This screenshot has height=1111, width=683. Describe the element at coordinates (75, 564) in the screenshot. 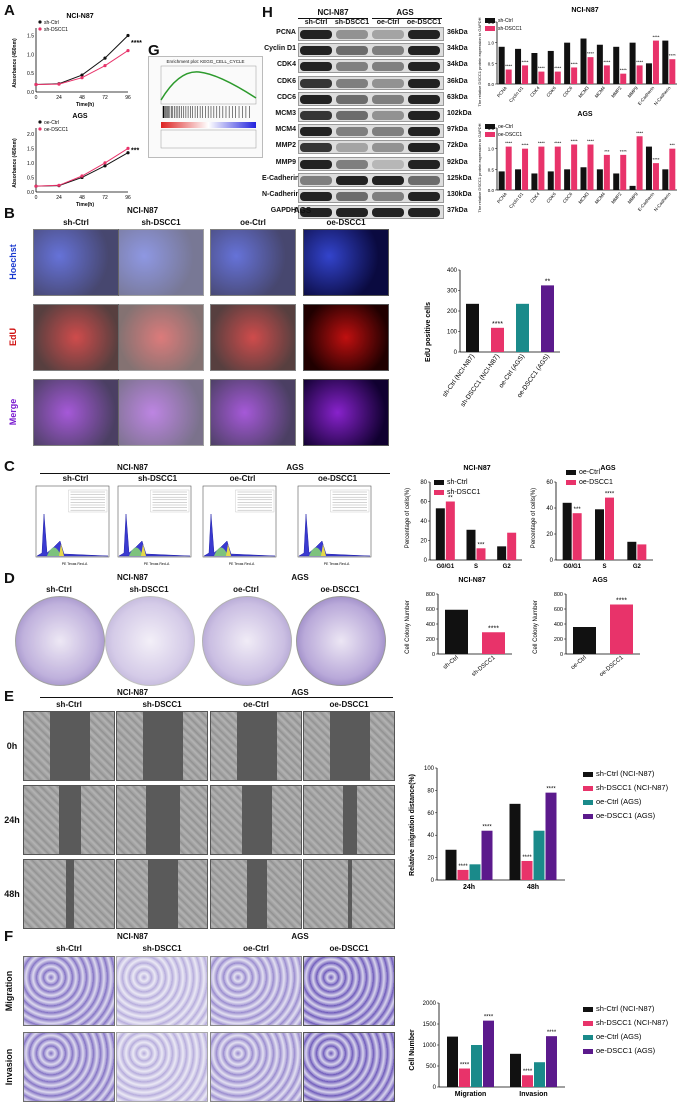

I see `x-axis-label: PE Texas Red-A` at that location.